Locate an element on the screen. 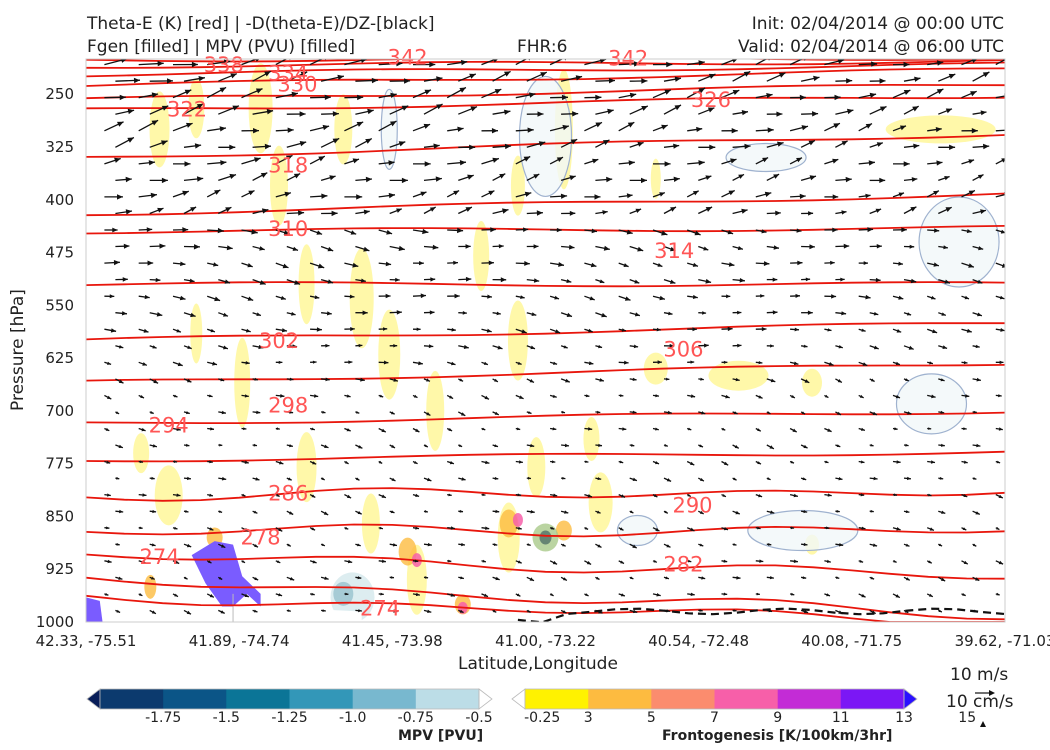  colorbar-swatch is located at coordinates (258, 699).